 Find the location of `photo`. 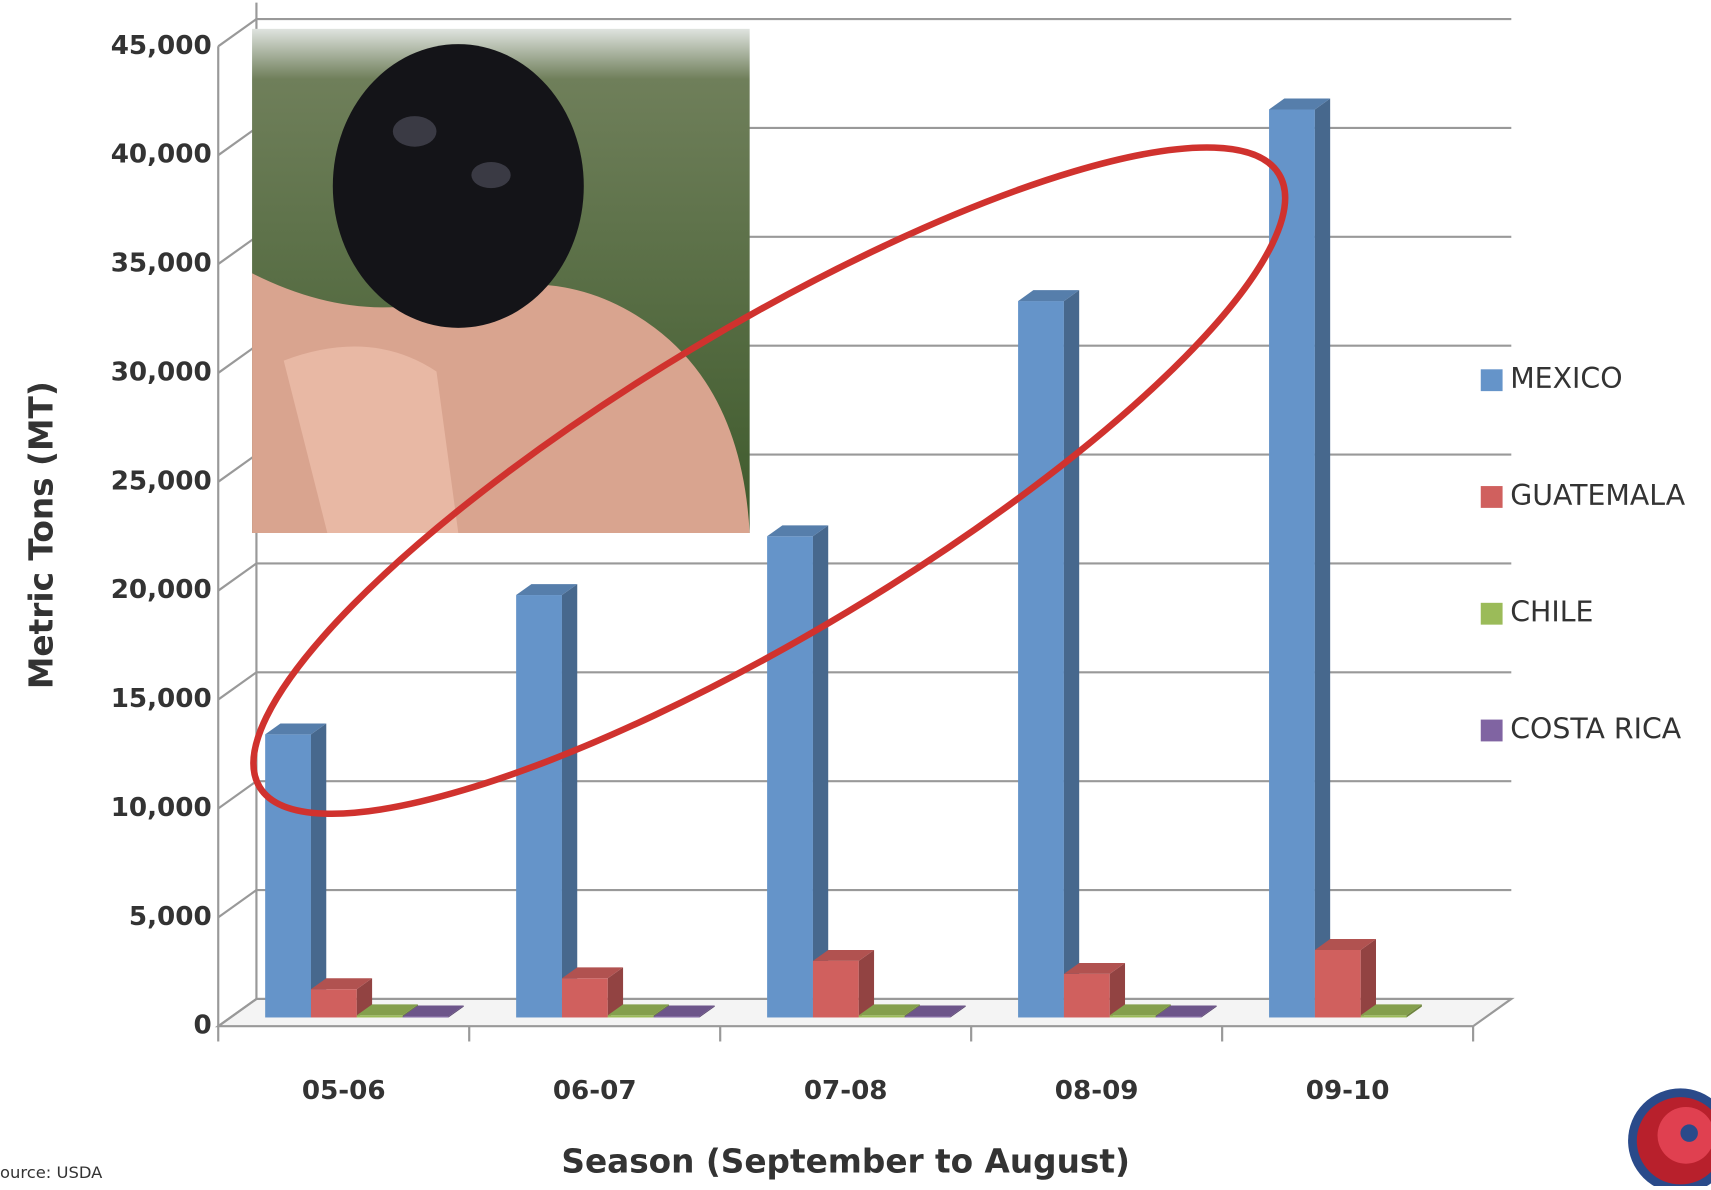

photo is located at coordinates (501, 280).